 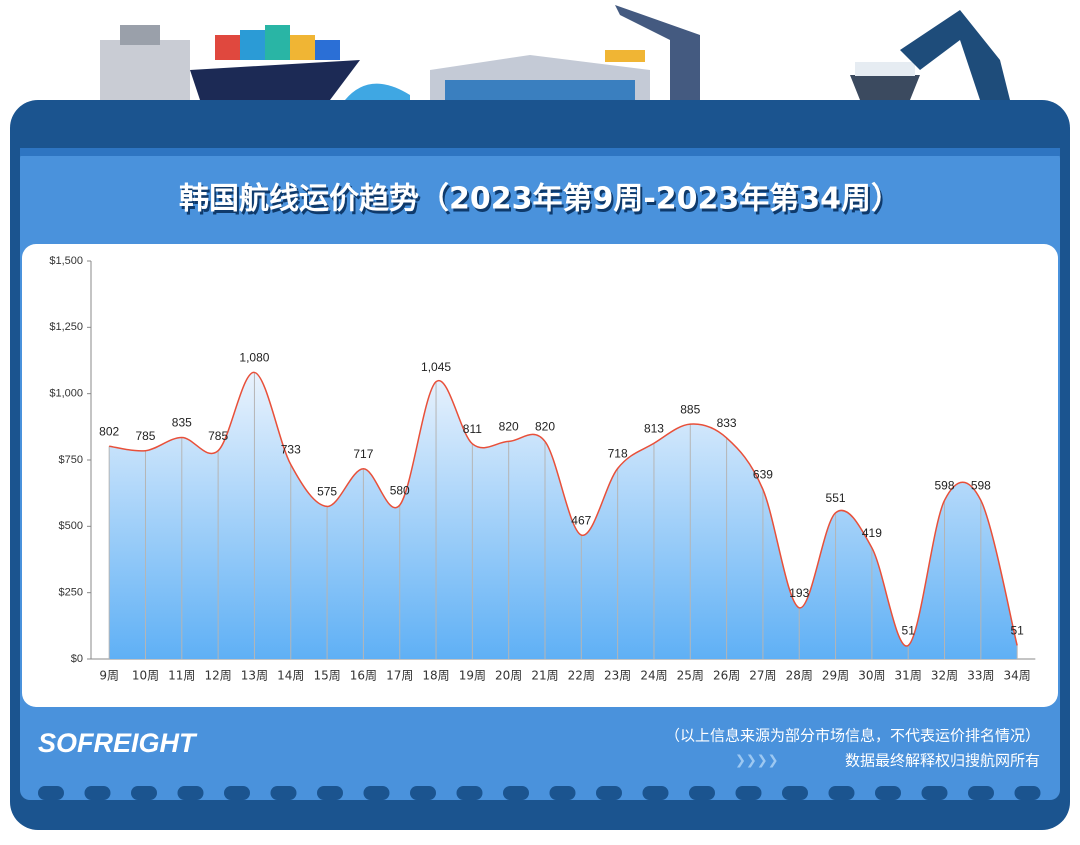 I want to click on x-tick-label: 15周, so click(x=326, y=676).